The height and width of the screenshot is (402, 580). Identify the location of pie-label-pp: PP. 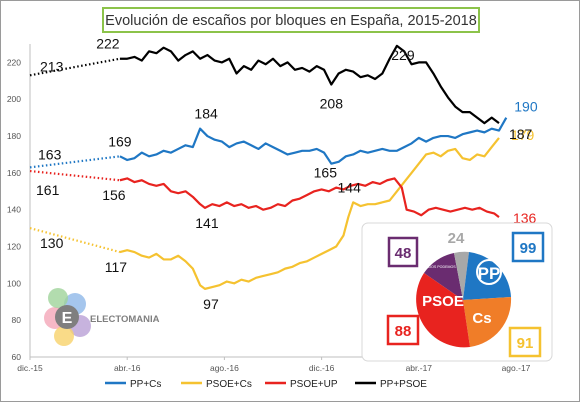
(489, 273).